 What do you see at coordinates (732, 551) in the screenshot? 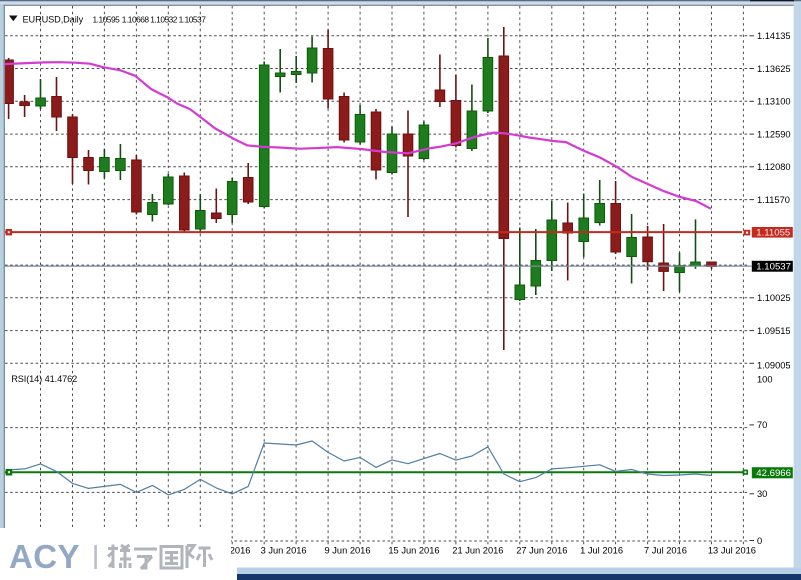
I see `svg-text: 13 Jul 2016` at bounding box center [732, 551].